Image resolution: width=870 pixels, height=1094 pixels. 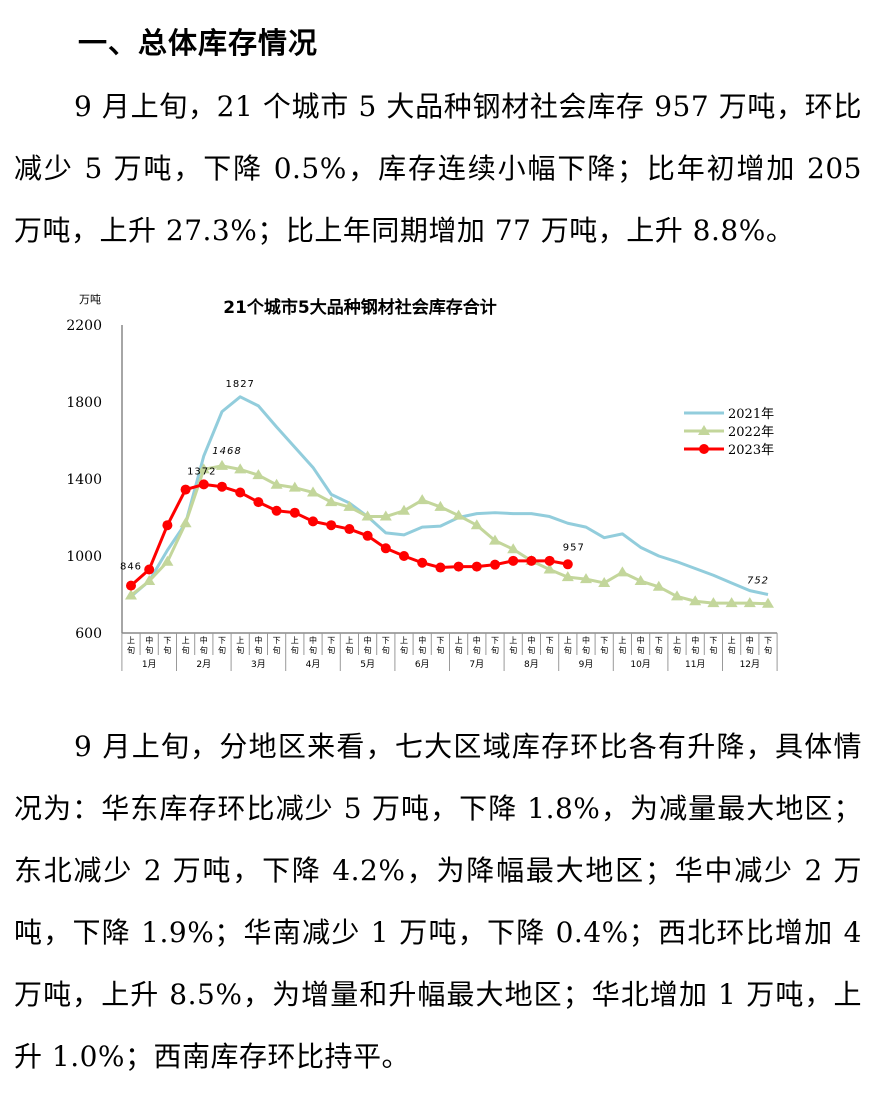 I want to click on data-label: 846, so click(x=131, y=567).